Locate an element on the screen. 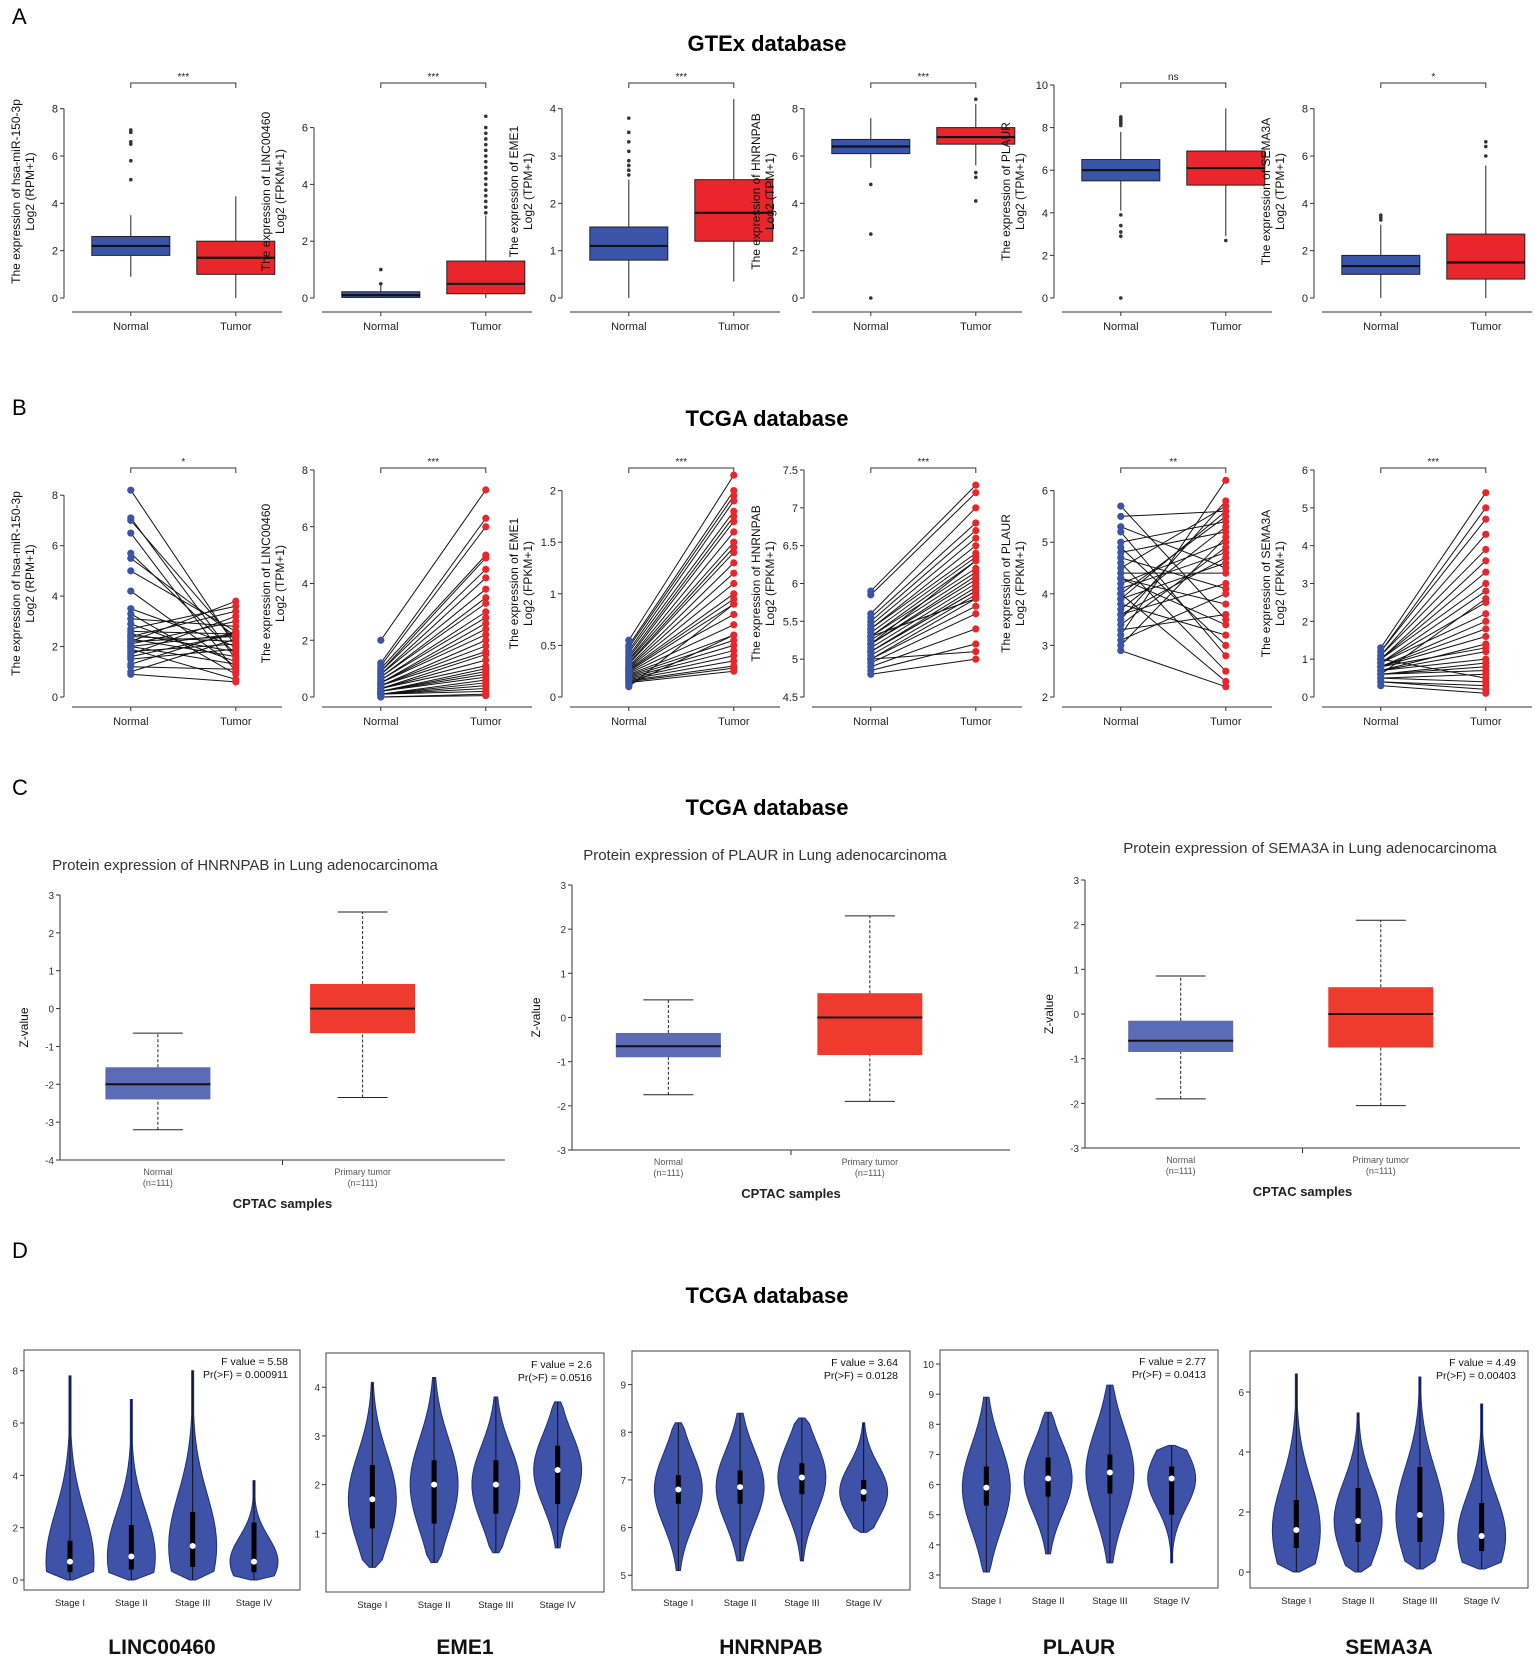  chart-a-5-y-tick-label: 10 is located at coordinates (1042, 86).